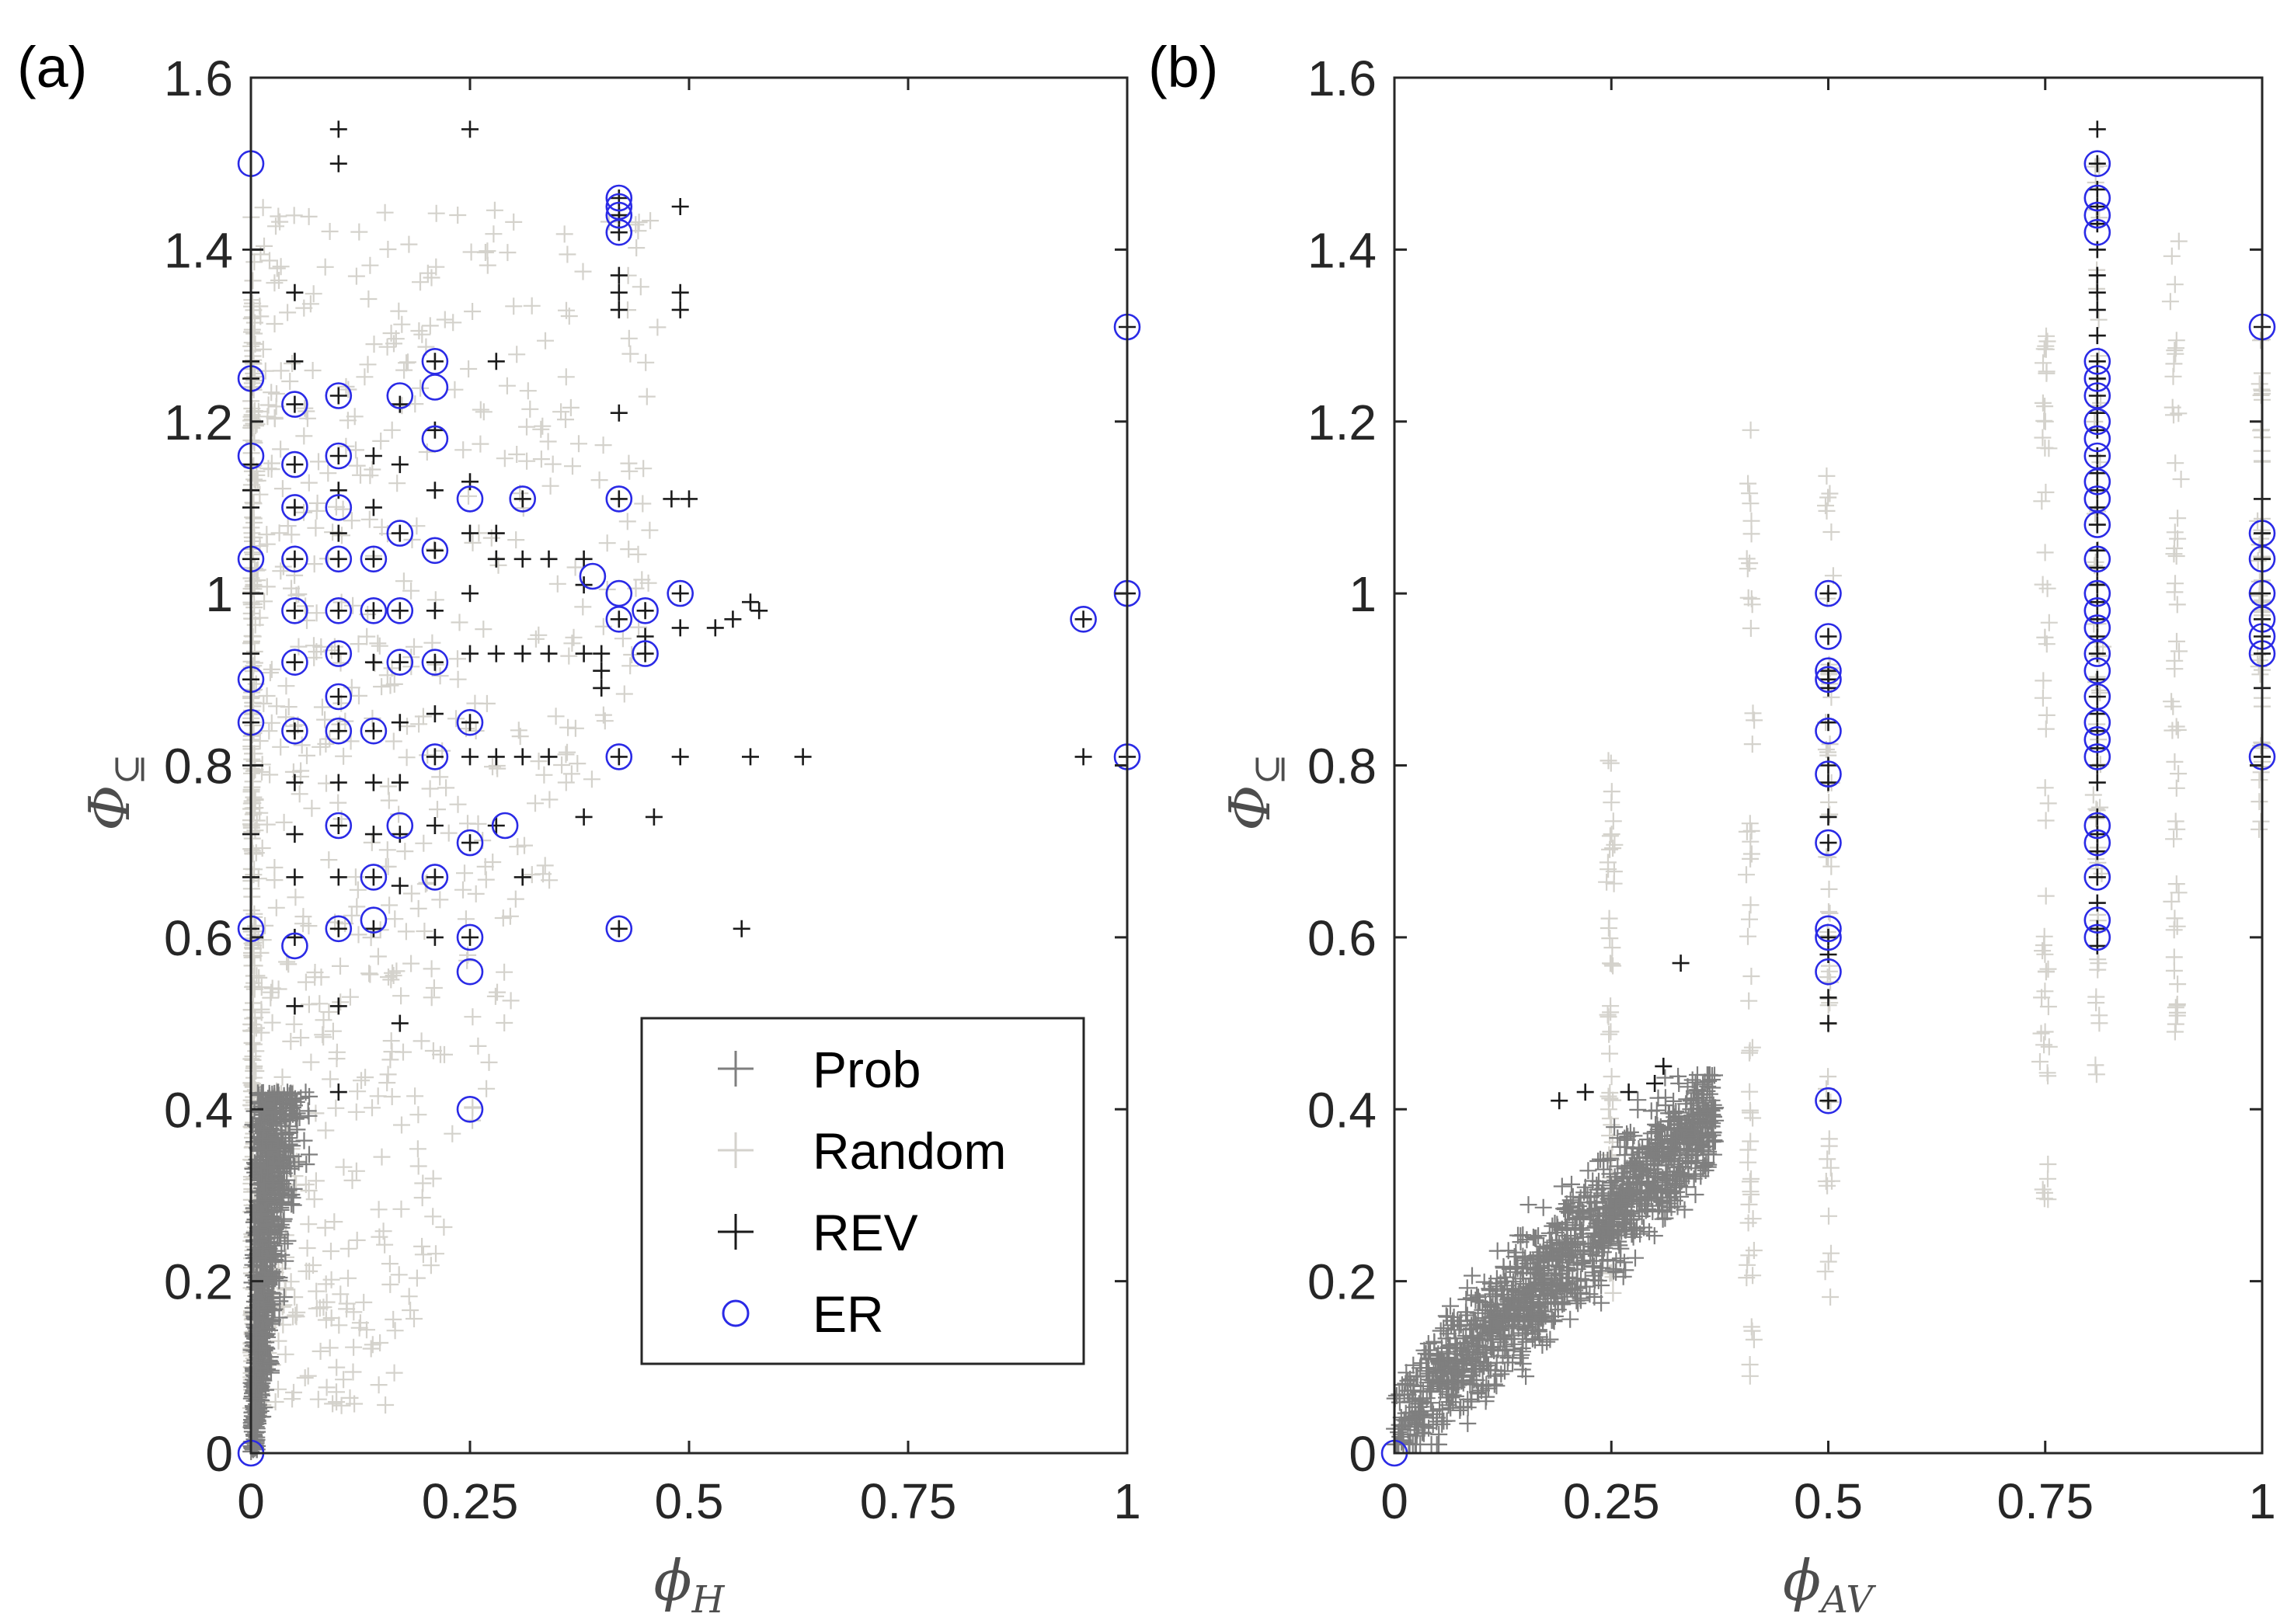 Image resolution: width=2294 pixels, height=1624 pixels. What do you see at coordinates (52, 67) in the screenshot?
I see `panel-a-label: (a)` at bounding box center [52, 67].